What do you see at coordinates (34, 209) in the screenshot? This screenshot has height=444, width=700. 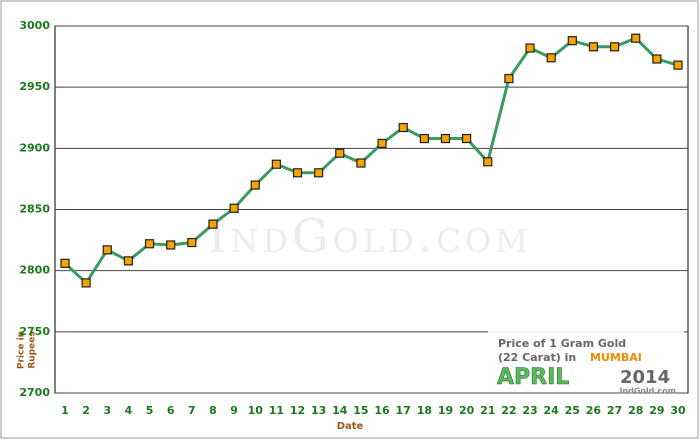 I see `y-tick-label: 2850` at bounding box center [34, 209].